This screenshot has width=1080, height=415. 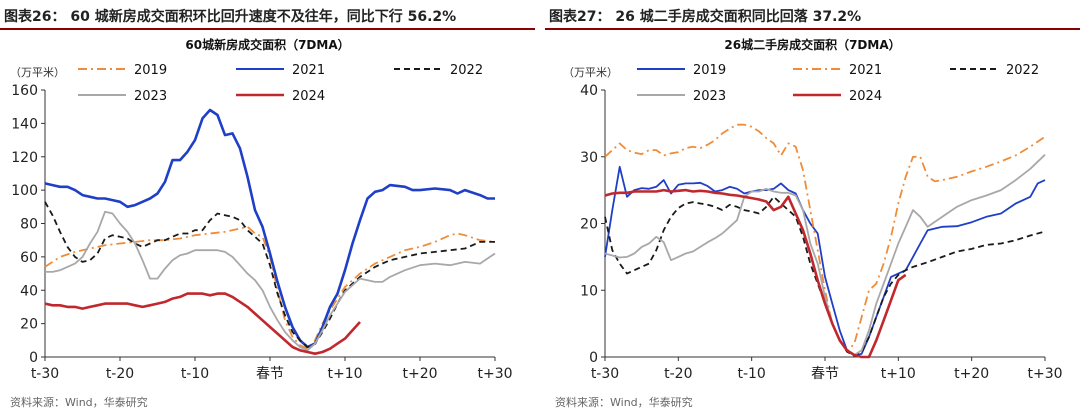 I want to click on y-tick-label: 30, so click(x=589, y=158).